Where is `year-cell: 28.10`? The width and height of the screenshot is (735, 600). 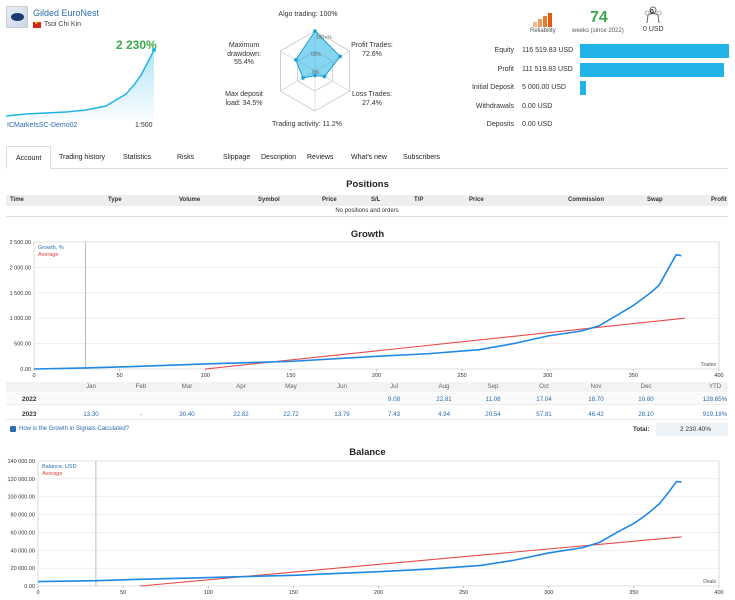 year-cell: 28.10 is located at coordinates (646, 414).